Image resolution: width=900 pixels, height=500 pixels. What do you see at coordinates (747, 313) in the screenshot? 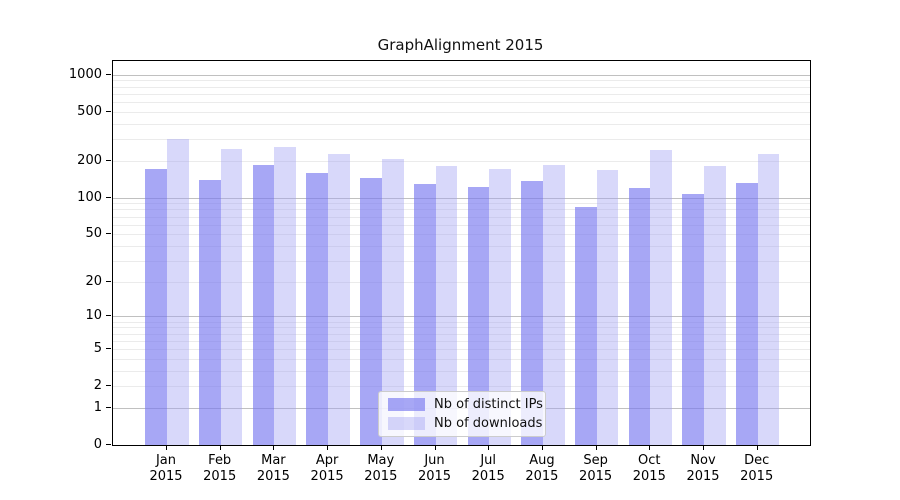
I see `bar-distinct-ips-dec` at bounding box center [747, 313].